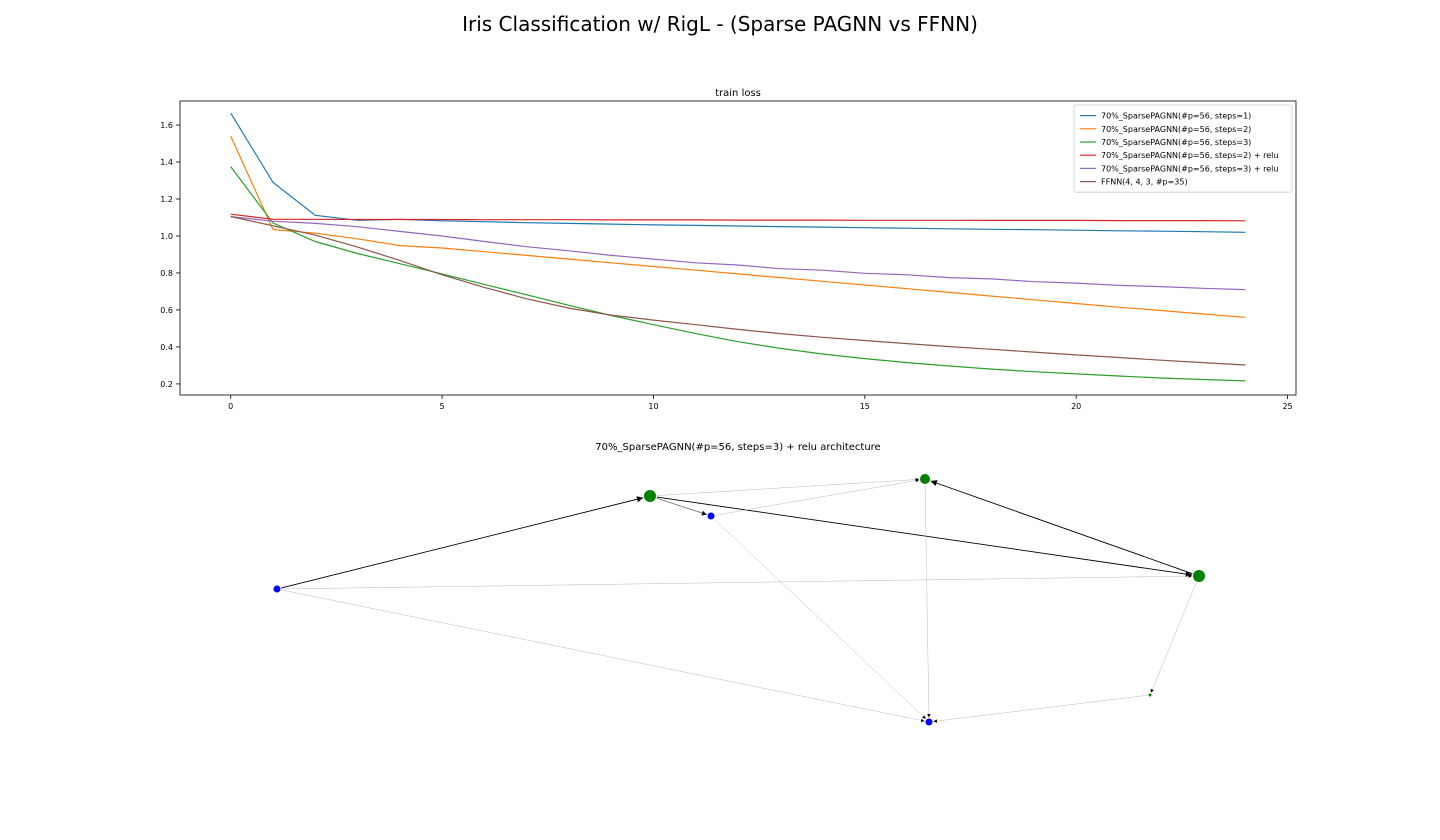 This screenshot has width=1440, height=840. What do you see at coordinates (1150, 695) in the screenshot?
I see `graph-node-n7` at bounding box center [1150, 695].